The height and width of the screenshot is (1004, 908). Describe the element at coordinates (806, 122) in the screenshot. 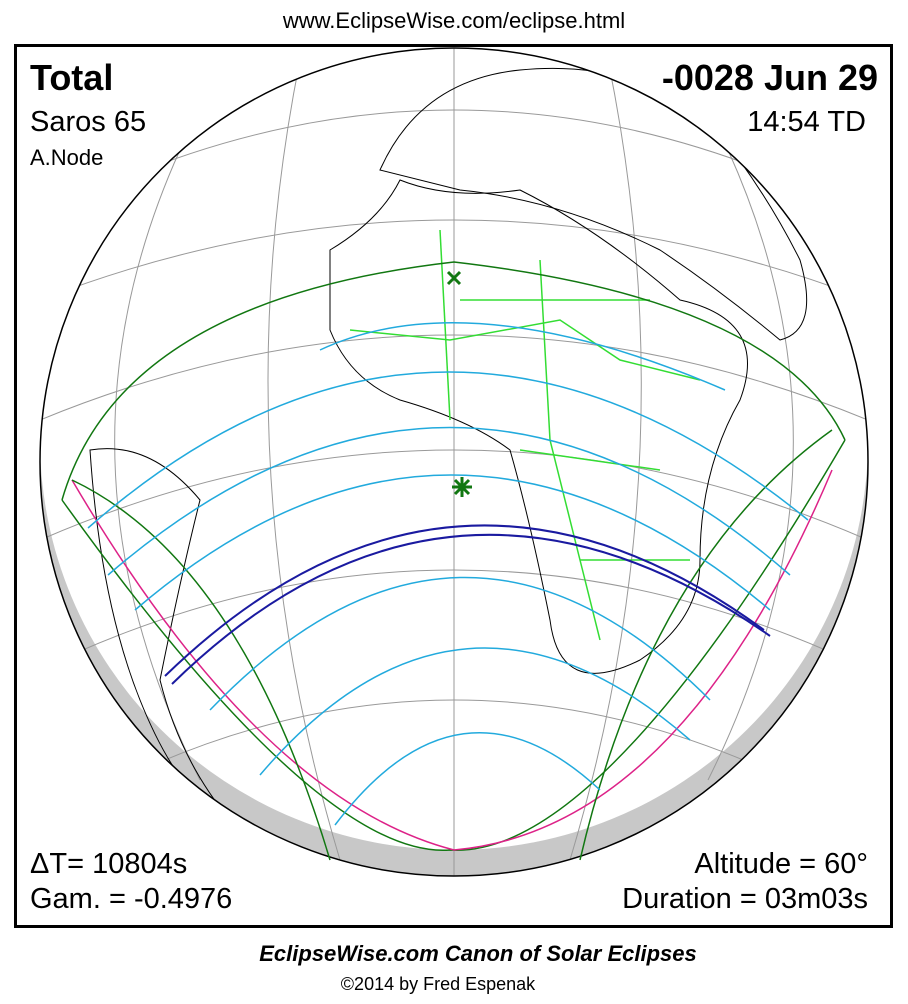

I see `time: 14:54 TD` at that location.